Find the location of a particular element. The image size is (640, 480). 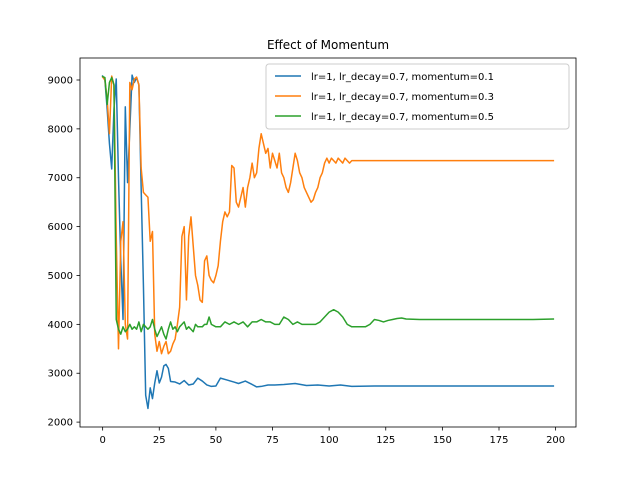

x-tick-label: 75 is located at coordinates (272, 440).